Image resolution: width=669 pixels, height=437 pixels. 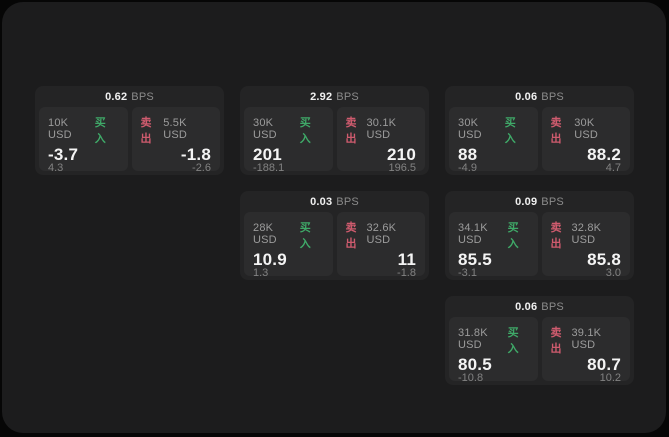 What do you see at coordinates (334, 245) in the screenshot?
I see `card-body: 28K USD 买入 10.9 1.3 卖出 32.6K USD 11 -1.8` at bounding box center [334, 245].